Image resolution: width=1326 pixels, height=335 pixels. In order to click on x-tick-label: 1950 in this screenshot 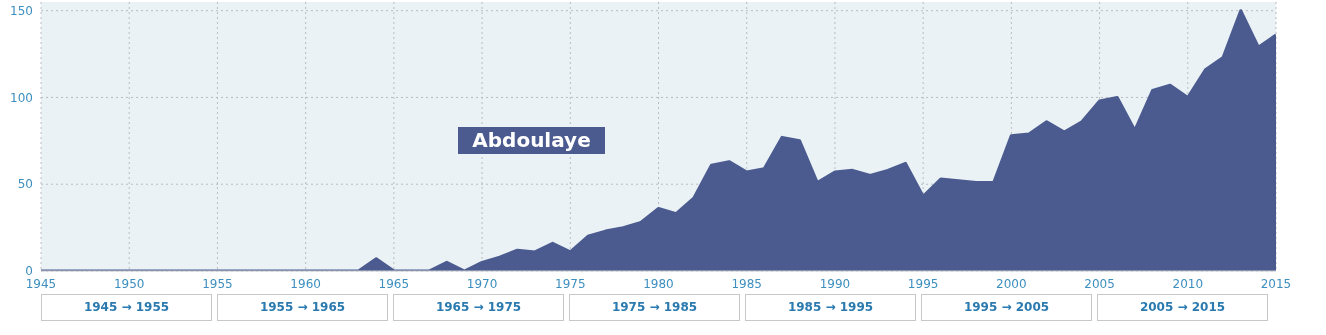, I will do `click(129, 283)`.